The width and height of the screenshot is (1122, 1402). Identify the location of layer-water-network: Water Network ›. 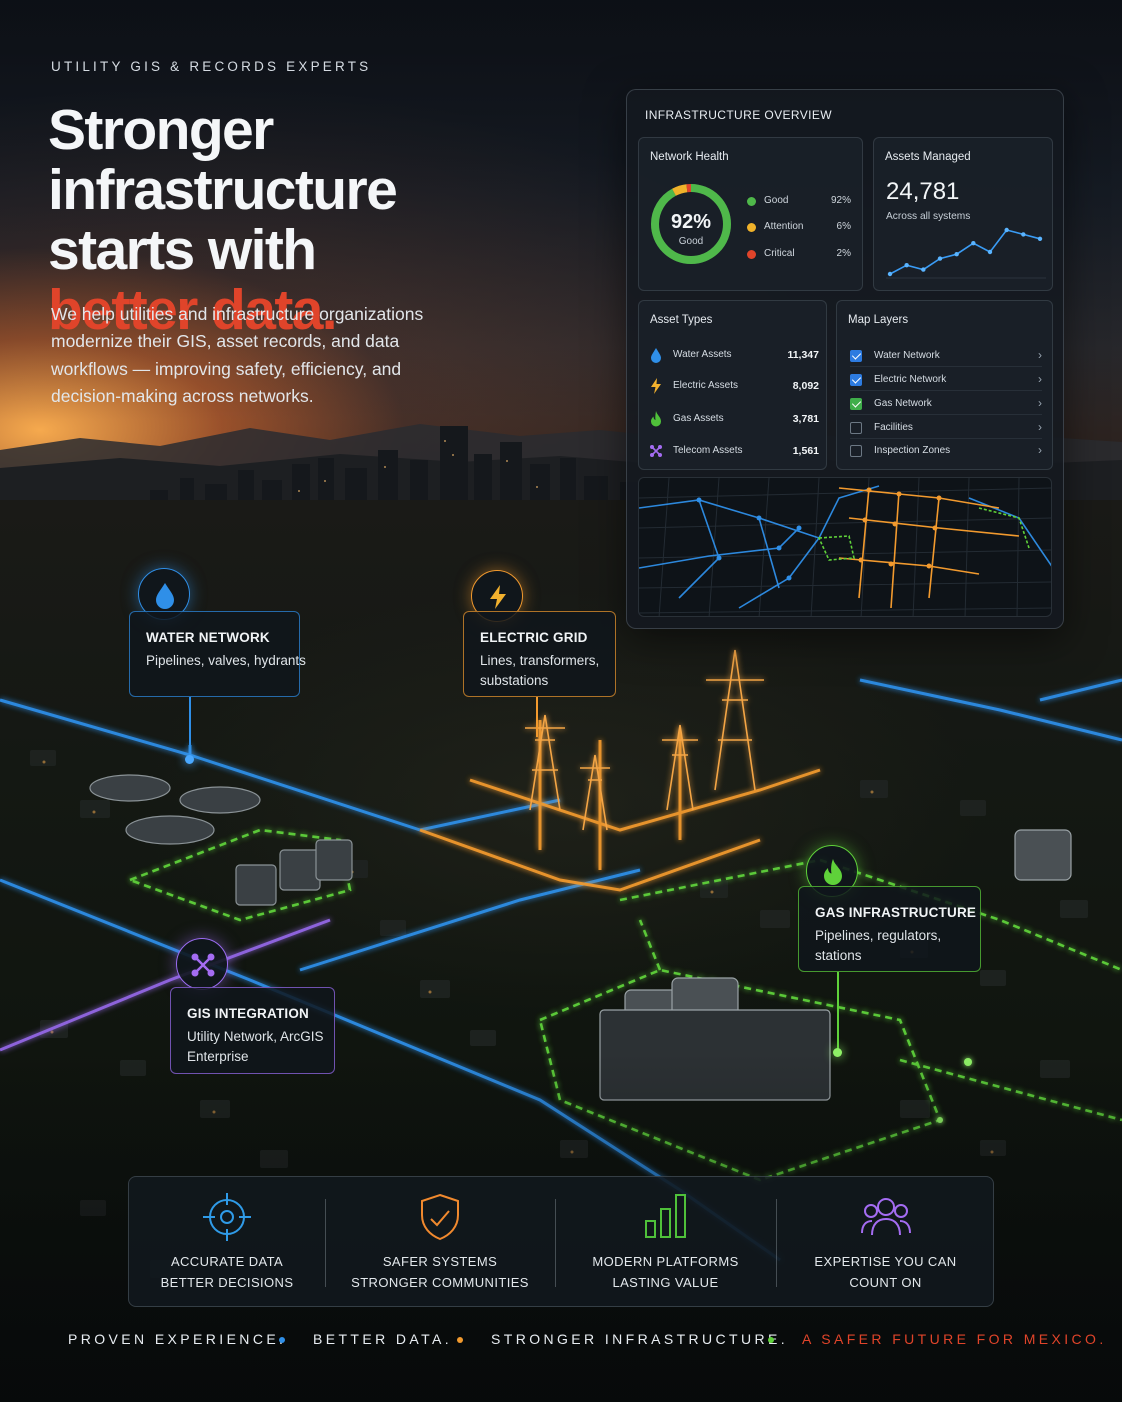
(946, 357).